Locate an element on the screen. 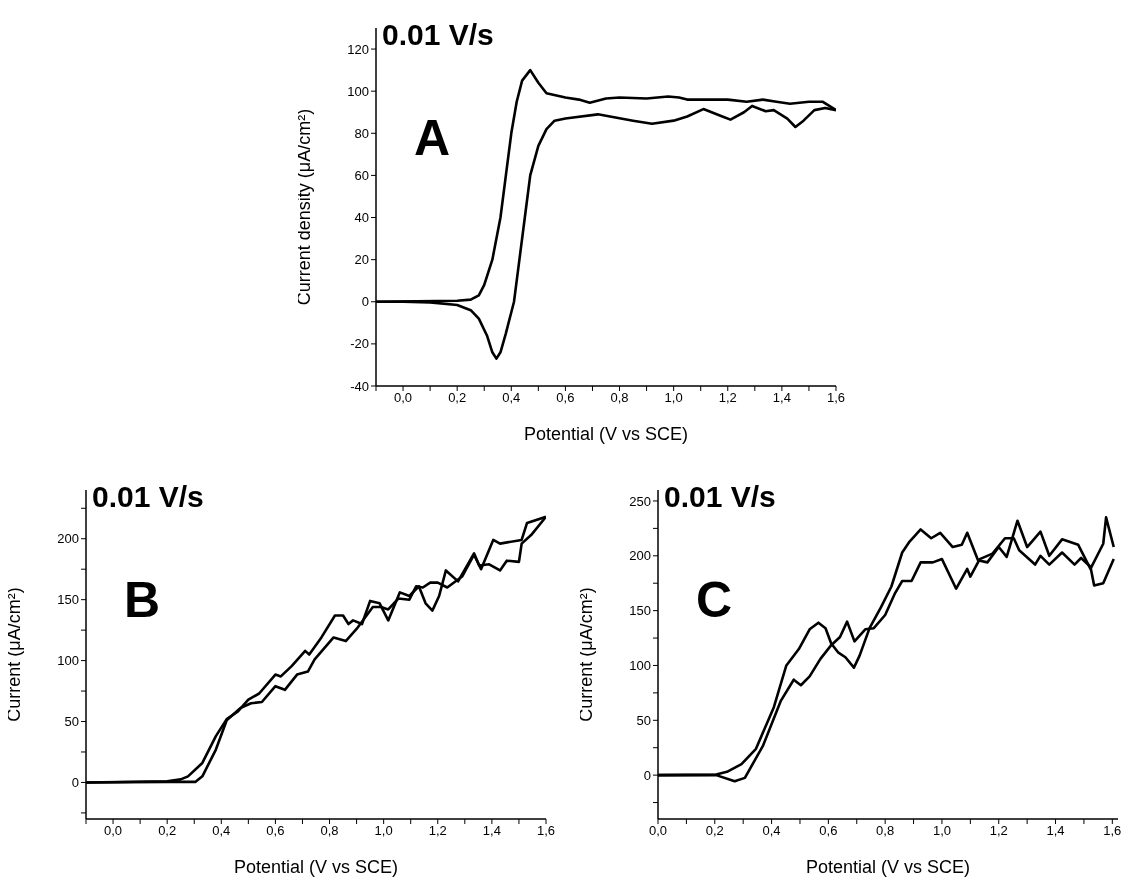  y-tick-label: 80 is located at coordinates (361, 133).